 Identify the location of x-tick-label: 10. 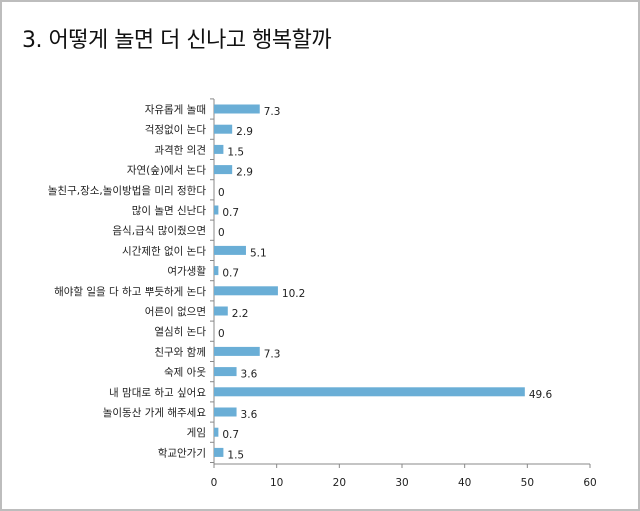
(276, 483).